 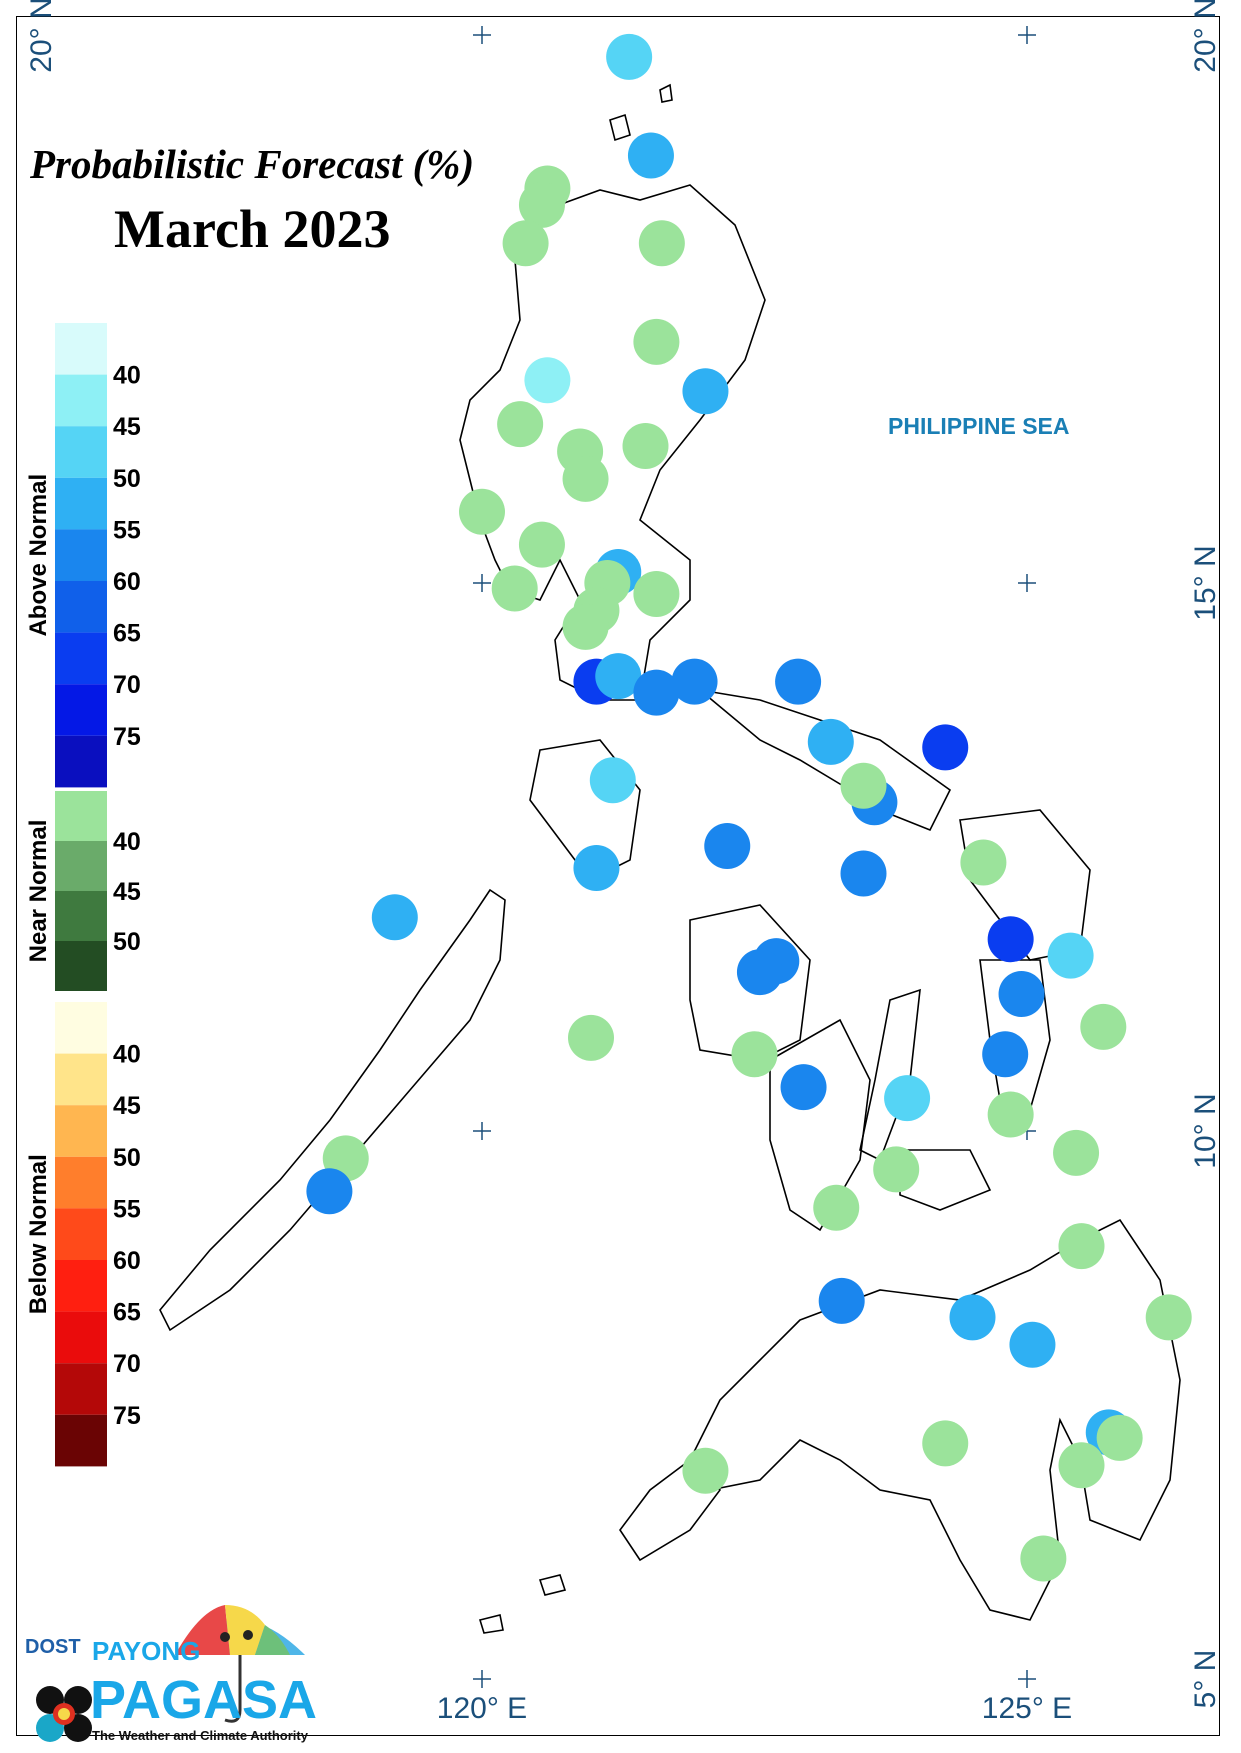 I want to click on lat-label: 15° N, so click(x=1205, y=582).